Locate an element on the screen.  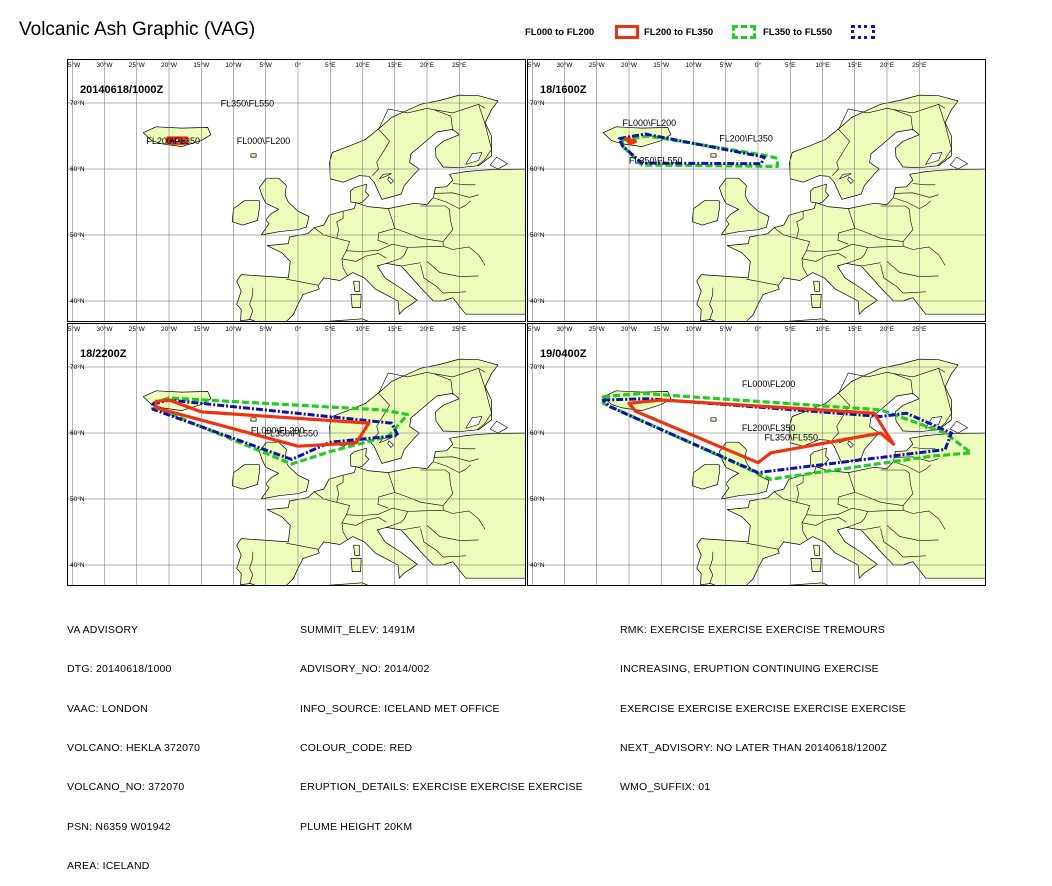
ash-polygon-fl350-fl550 is located at coordinates (691, 149).